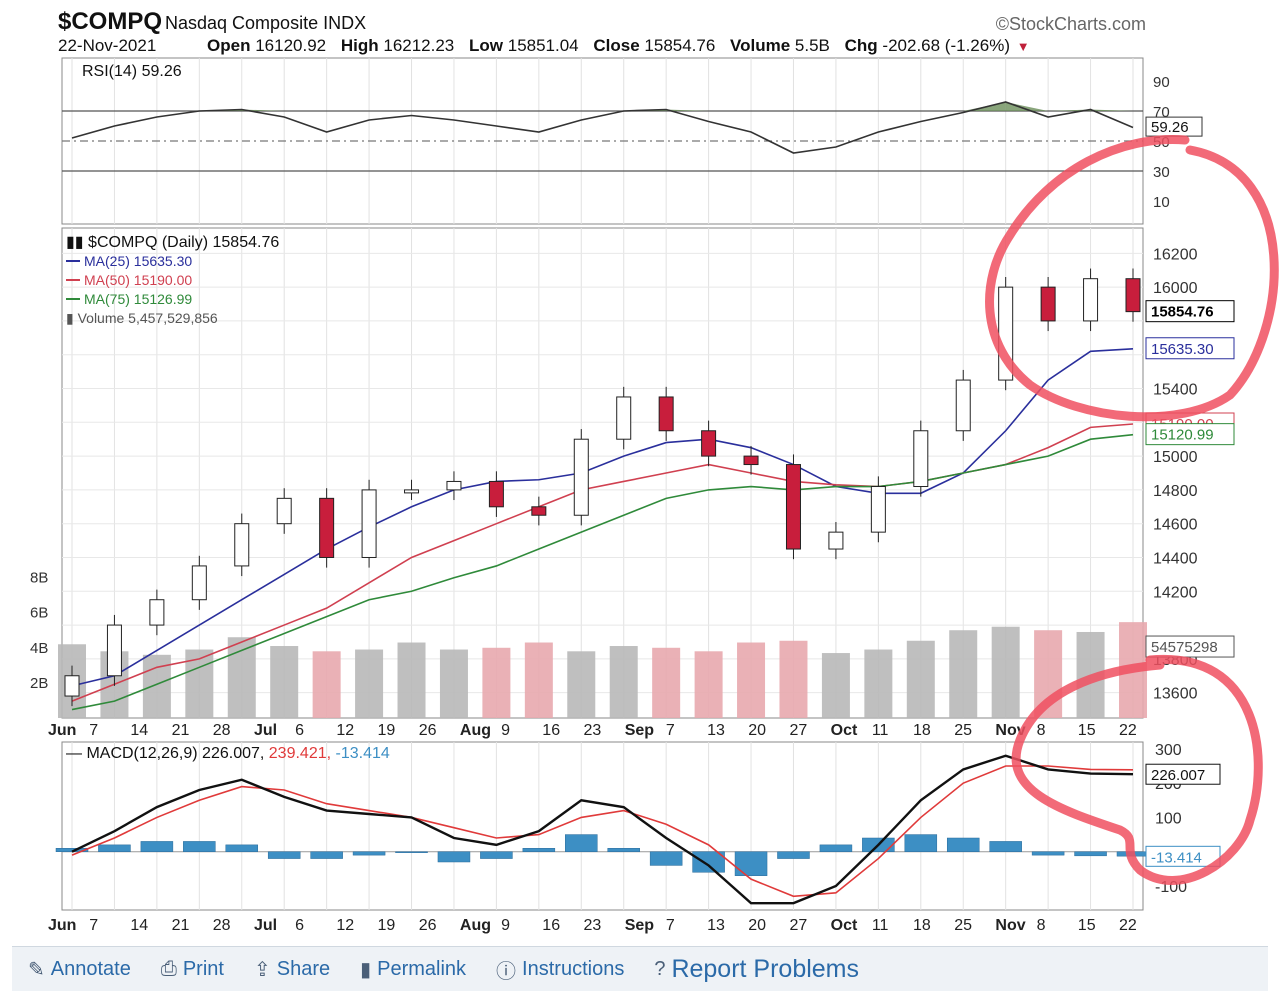  I want to click on x-tick-label-bottom: Sep, so click(640, 925).